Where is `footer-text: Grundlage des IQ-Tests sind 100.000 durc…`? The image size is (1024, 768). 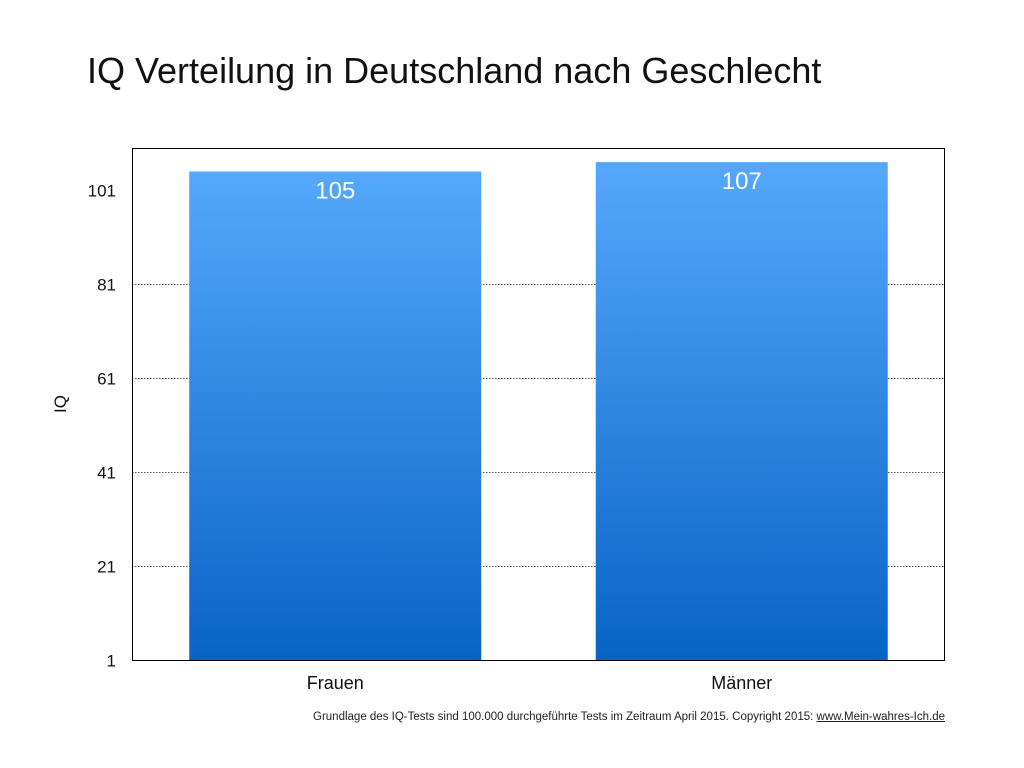
footer-text: Grundlage des IQ-Tests sind 100.000 durc… is located at coordinates (565, 717).